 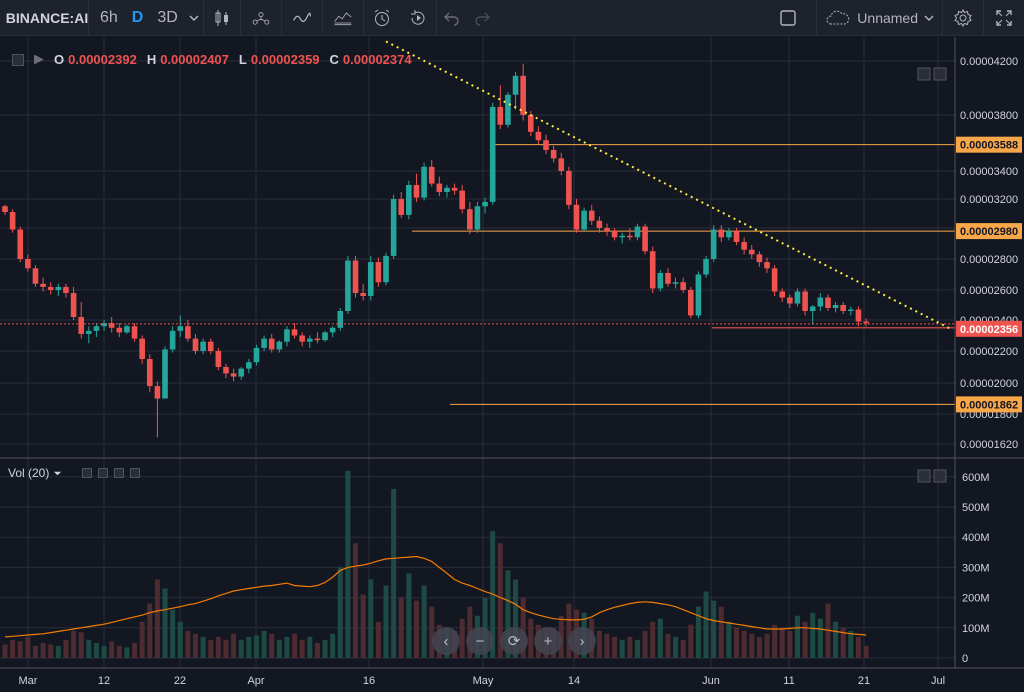 What do you see at coordinates (334, 59) in the screenshot?
I see `close-label: C` at bounding box center [334, 59].